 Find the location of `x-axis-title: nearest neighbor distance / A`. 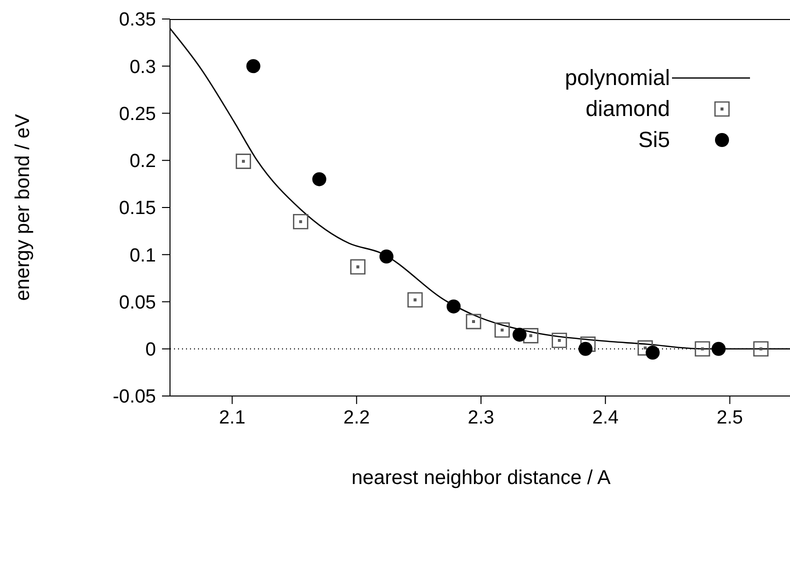

x-axis-title: nearest neighbor distance / A is located at coordinates (481, 478).